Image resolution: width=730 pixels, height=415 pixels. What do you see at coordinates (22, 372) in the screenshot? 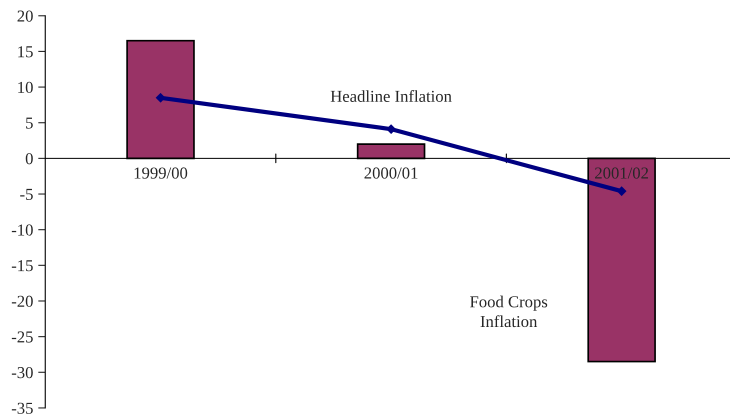
I see `y-tick-label: -30` at bounding box center [22, 372].